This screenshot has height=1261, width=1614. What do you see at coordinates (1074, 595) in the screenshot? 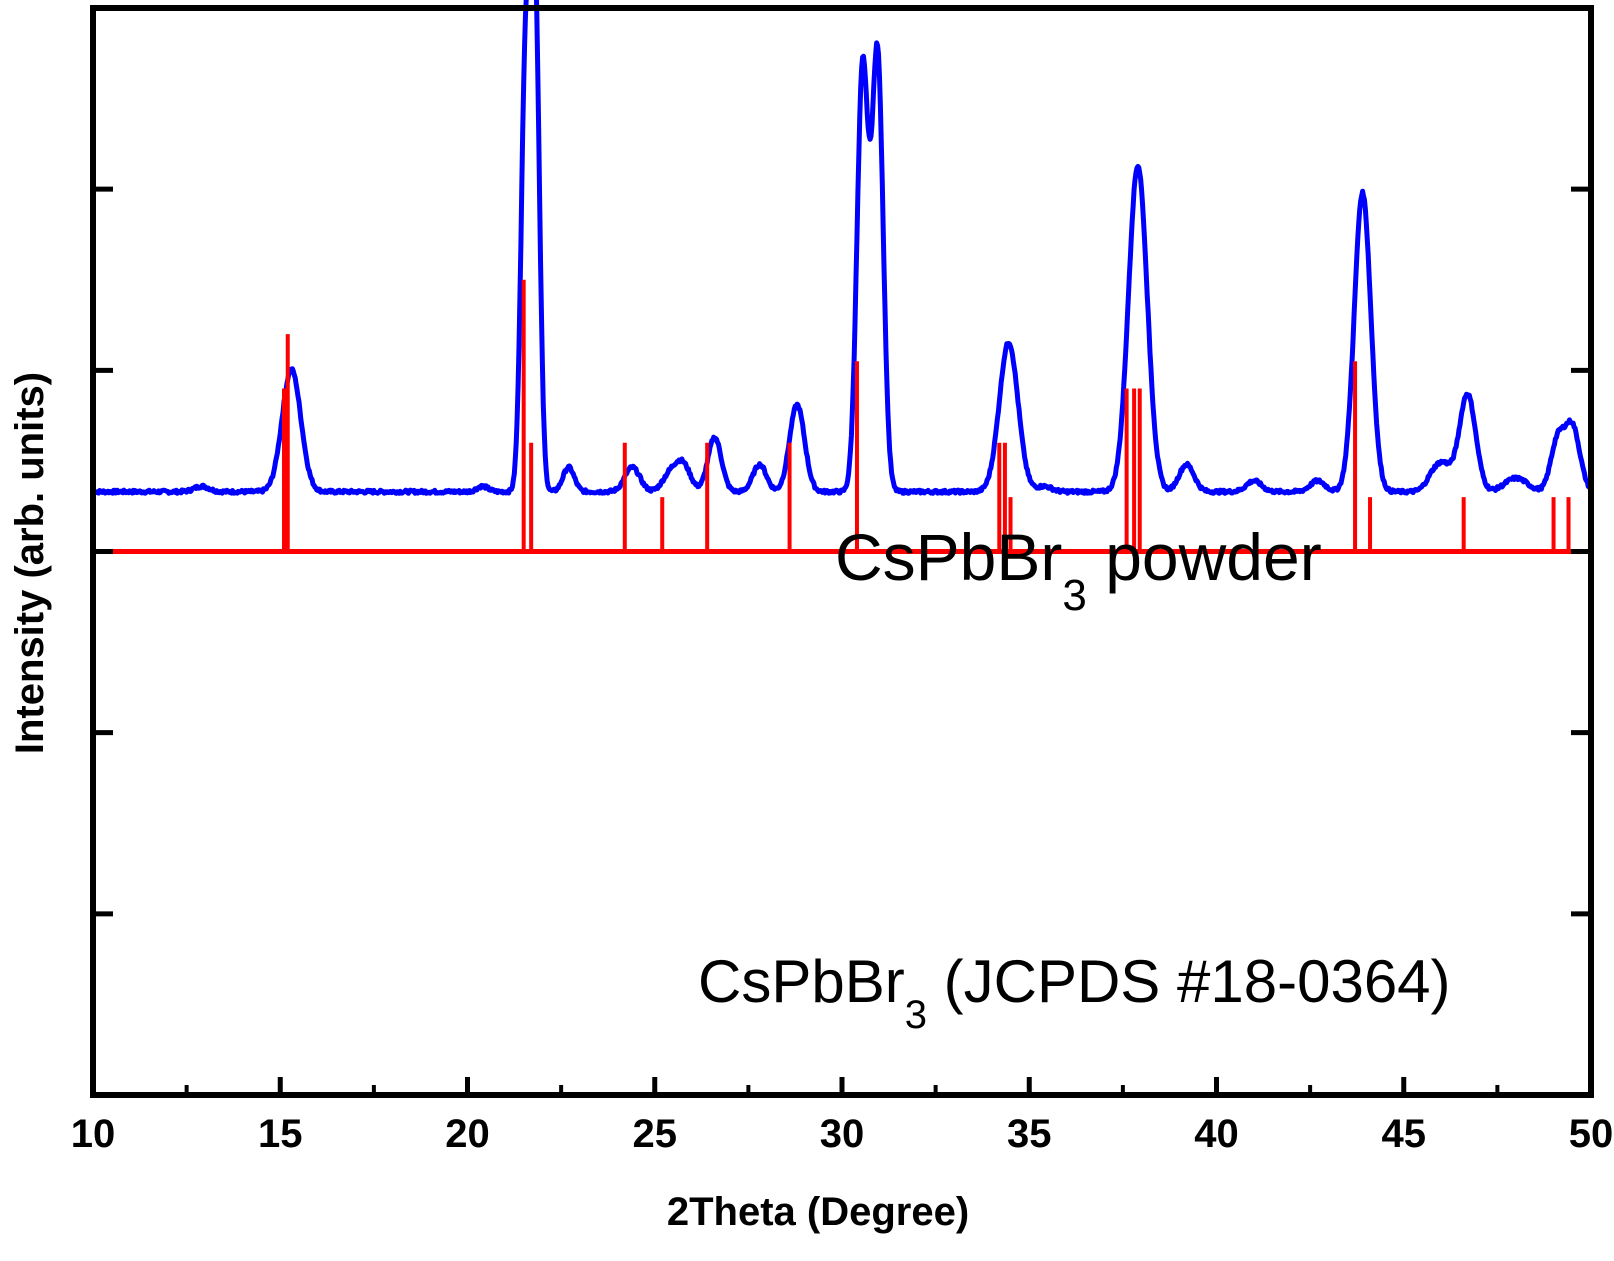
I see `annotation-powder-sub: 3` at bounding box center [1074, 595].